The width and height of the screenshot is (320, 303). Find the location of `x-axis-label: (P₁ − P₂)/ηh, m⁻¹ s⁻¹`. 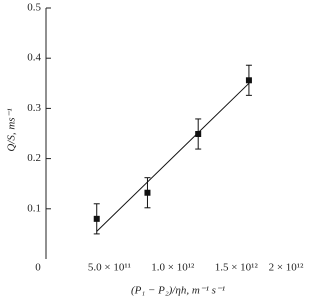

x-axis-label: (P₁ − P₂)/ηh, m⁻¹ s⁻¹ is located at coordinates (178, 291).